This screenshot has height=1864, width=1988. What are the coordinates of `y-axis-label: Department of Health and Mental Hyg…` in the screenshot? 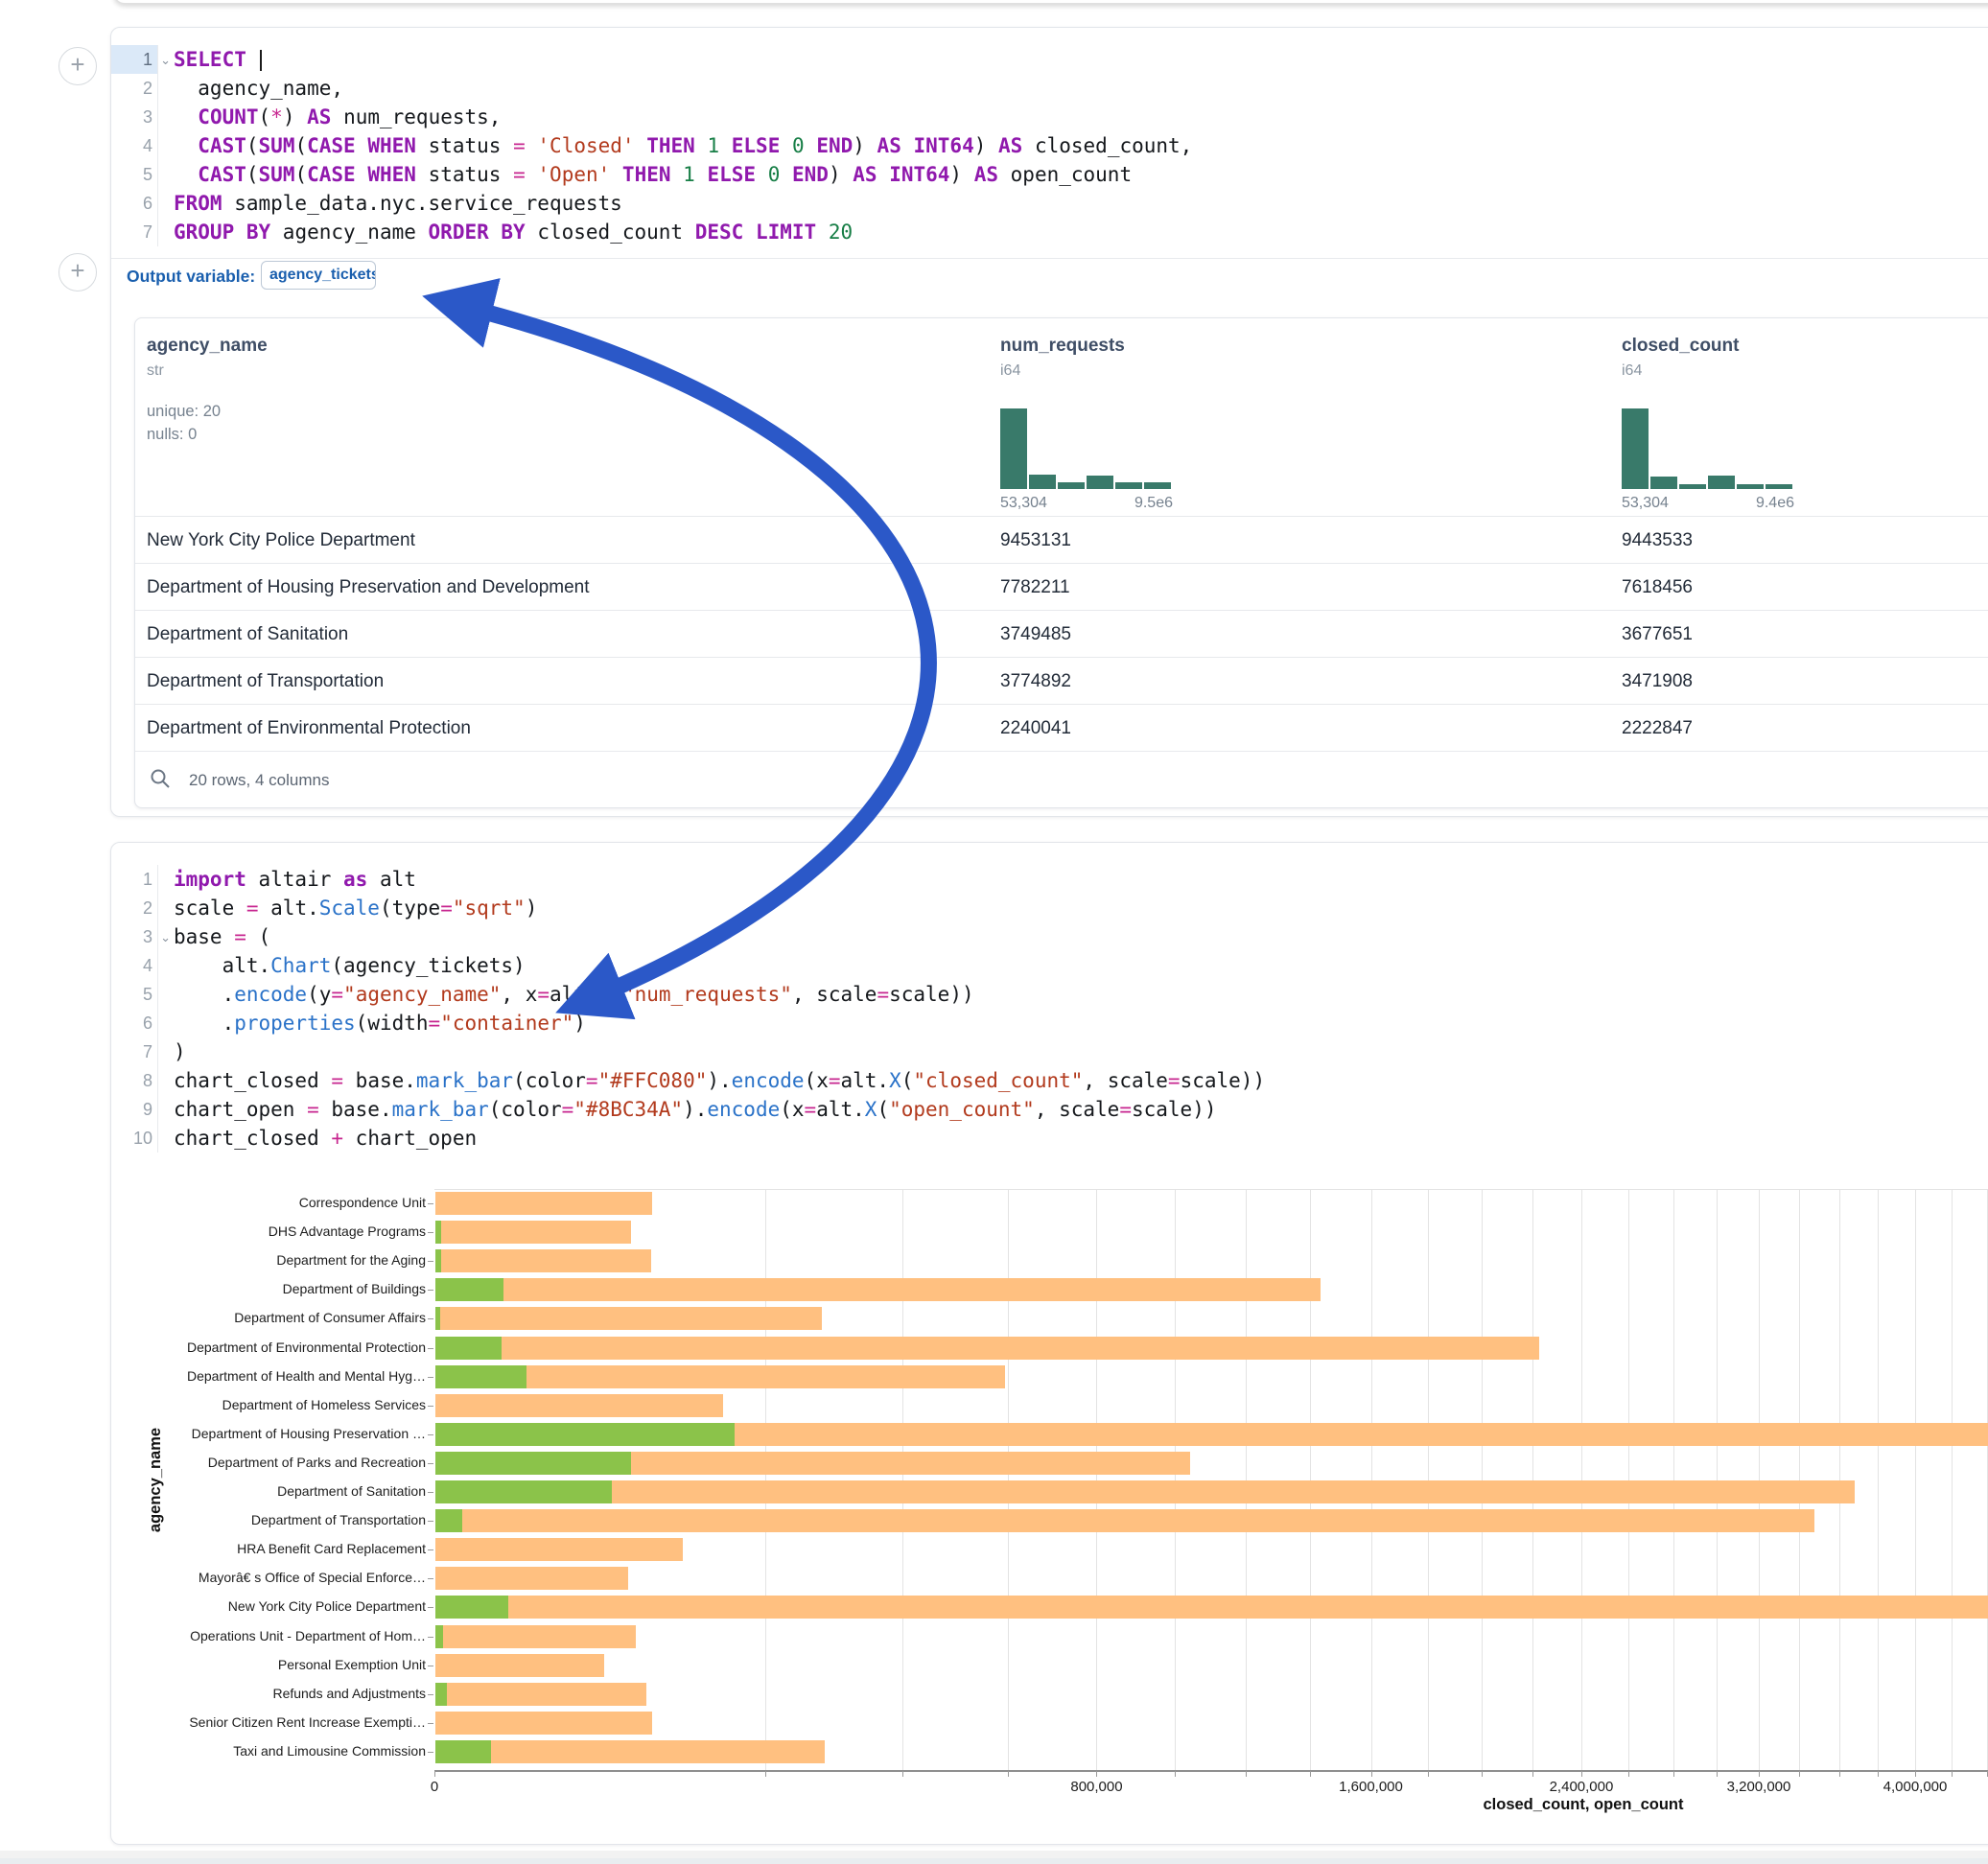 It's located at (306, 1375).